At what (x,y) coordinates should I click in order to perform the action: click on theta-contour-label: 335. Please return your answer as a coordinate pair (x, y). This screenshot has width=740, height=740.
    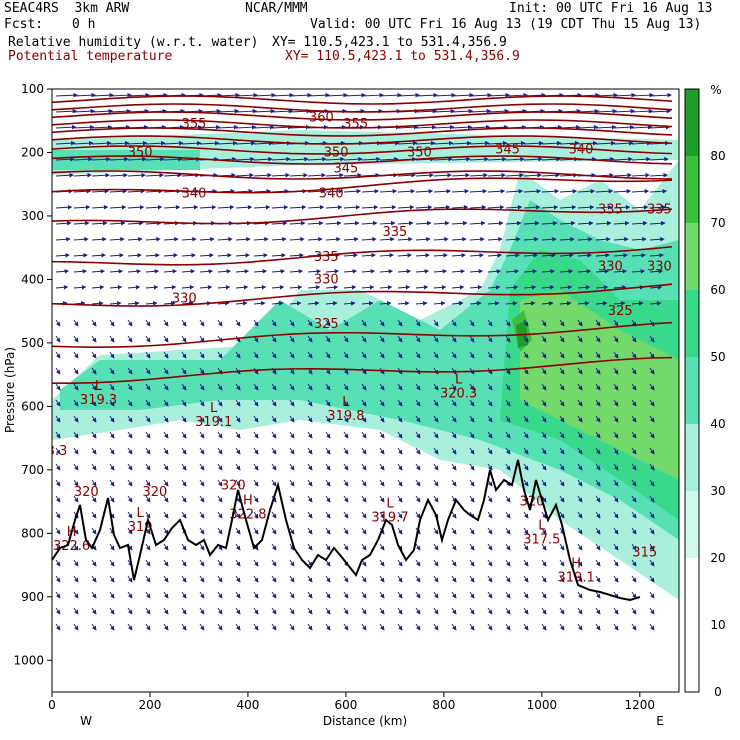
    Looking at the image, I should click on (326, 257).